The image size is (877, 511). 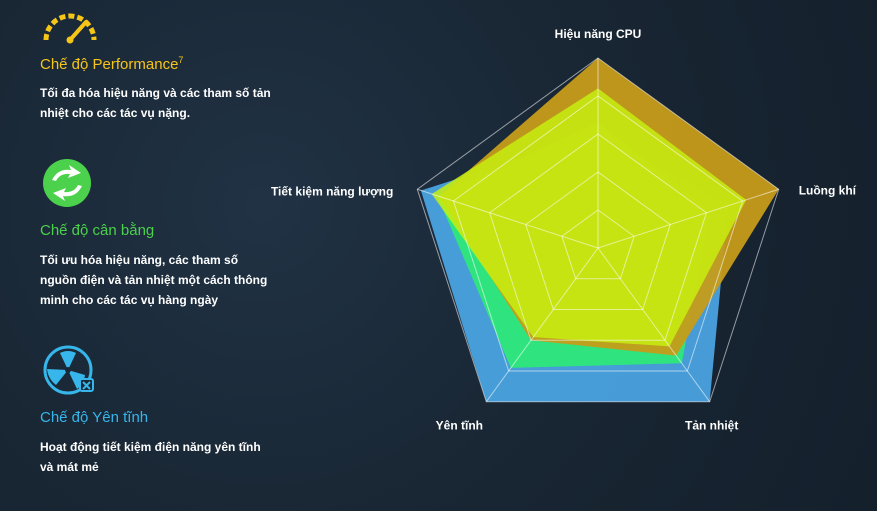 I want to click on mode-silent-title: Chế độ Yên tĩnh, so click(x=94, y=417).